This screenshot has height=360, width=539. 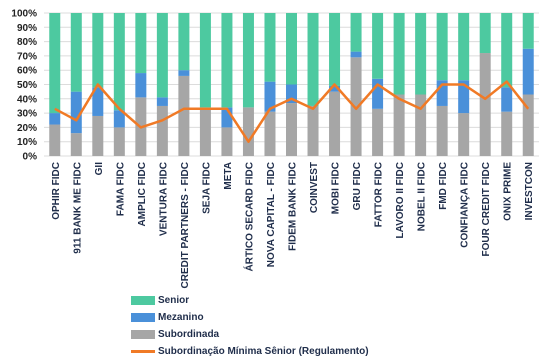 What do you see at coordinates (400, 200) in the screenshot?
I see `x-category-label: LAVORO II FIDC` at bounding box center [400, 200].